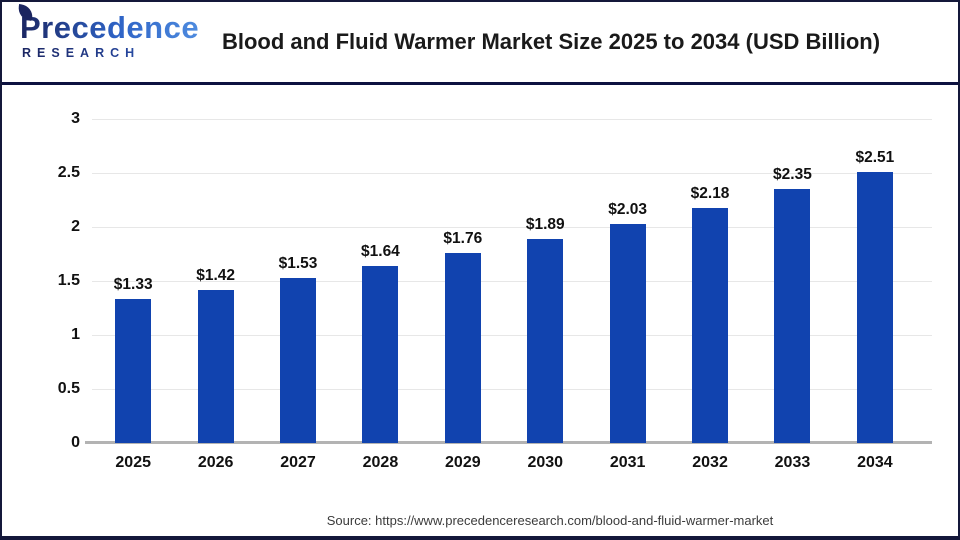 The height and width of the screenshot is (540, 960). I want to click on x-tick-label: 2027, so click(298, 462).